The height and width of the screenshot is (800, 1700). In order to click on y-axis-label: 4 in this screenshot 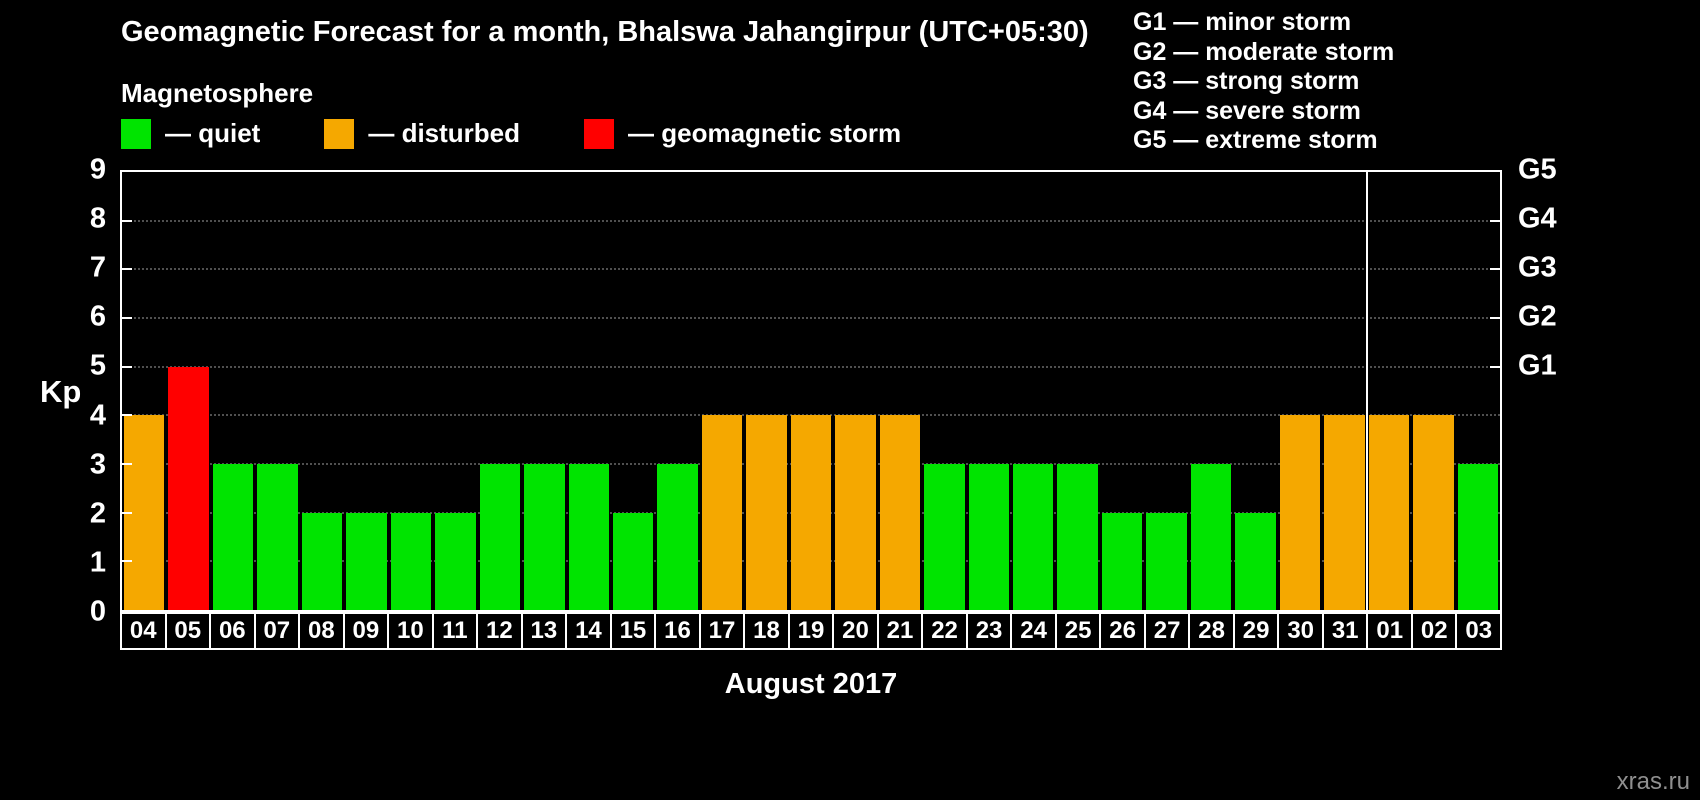, I will do `click(97, 415)`.